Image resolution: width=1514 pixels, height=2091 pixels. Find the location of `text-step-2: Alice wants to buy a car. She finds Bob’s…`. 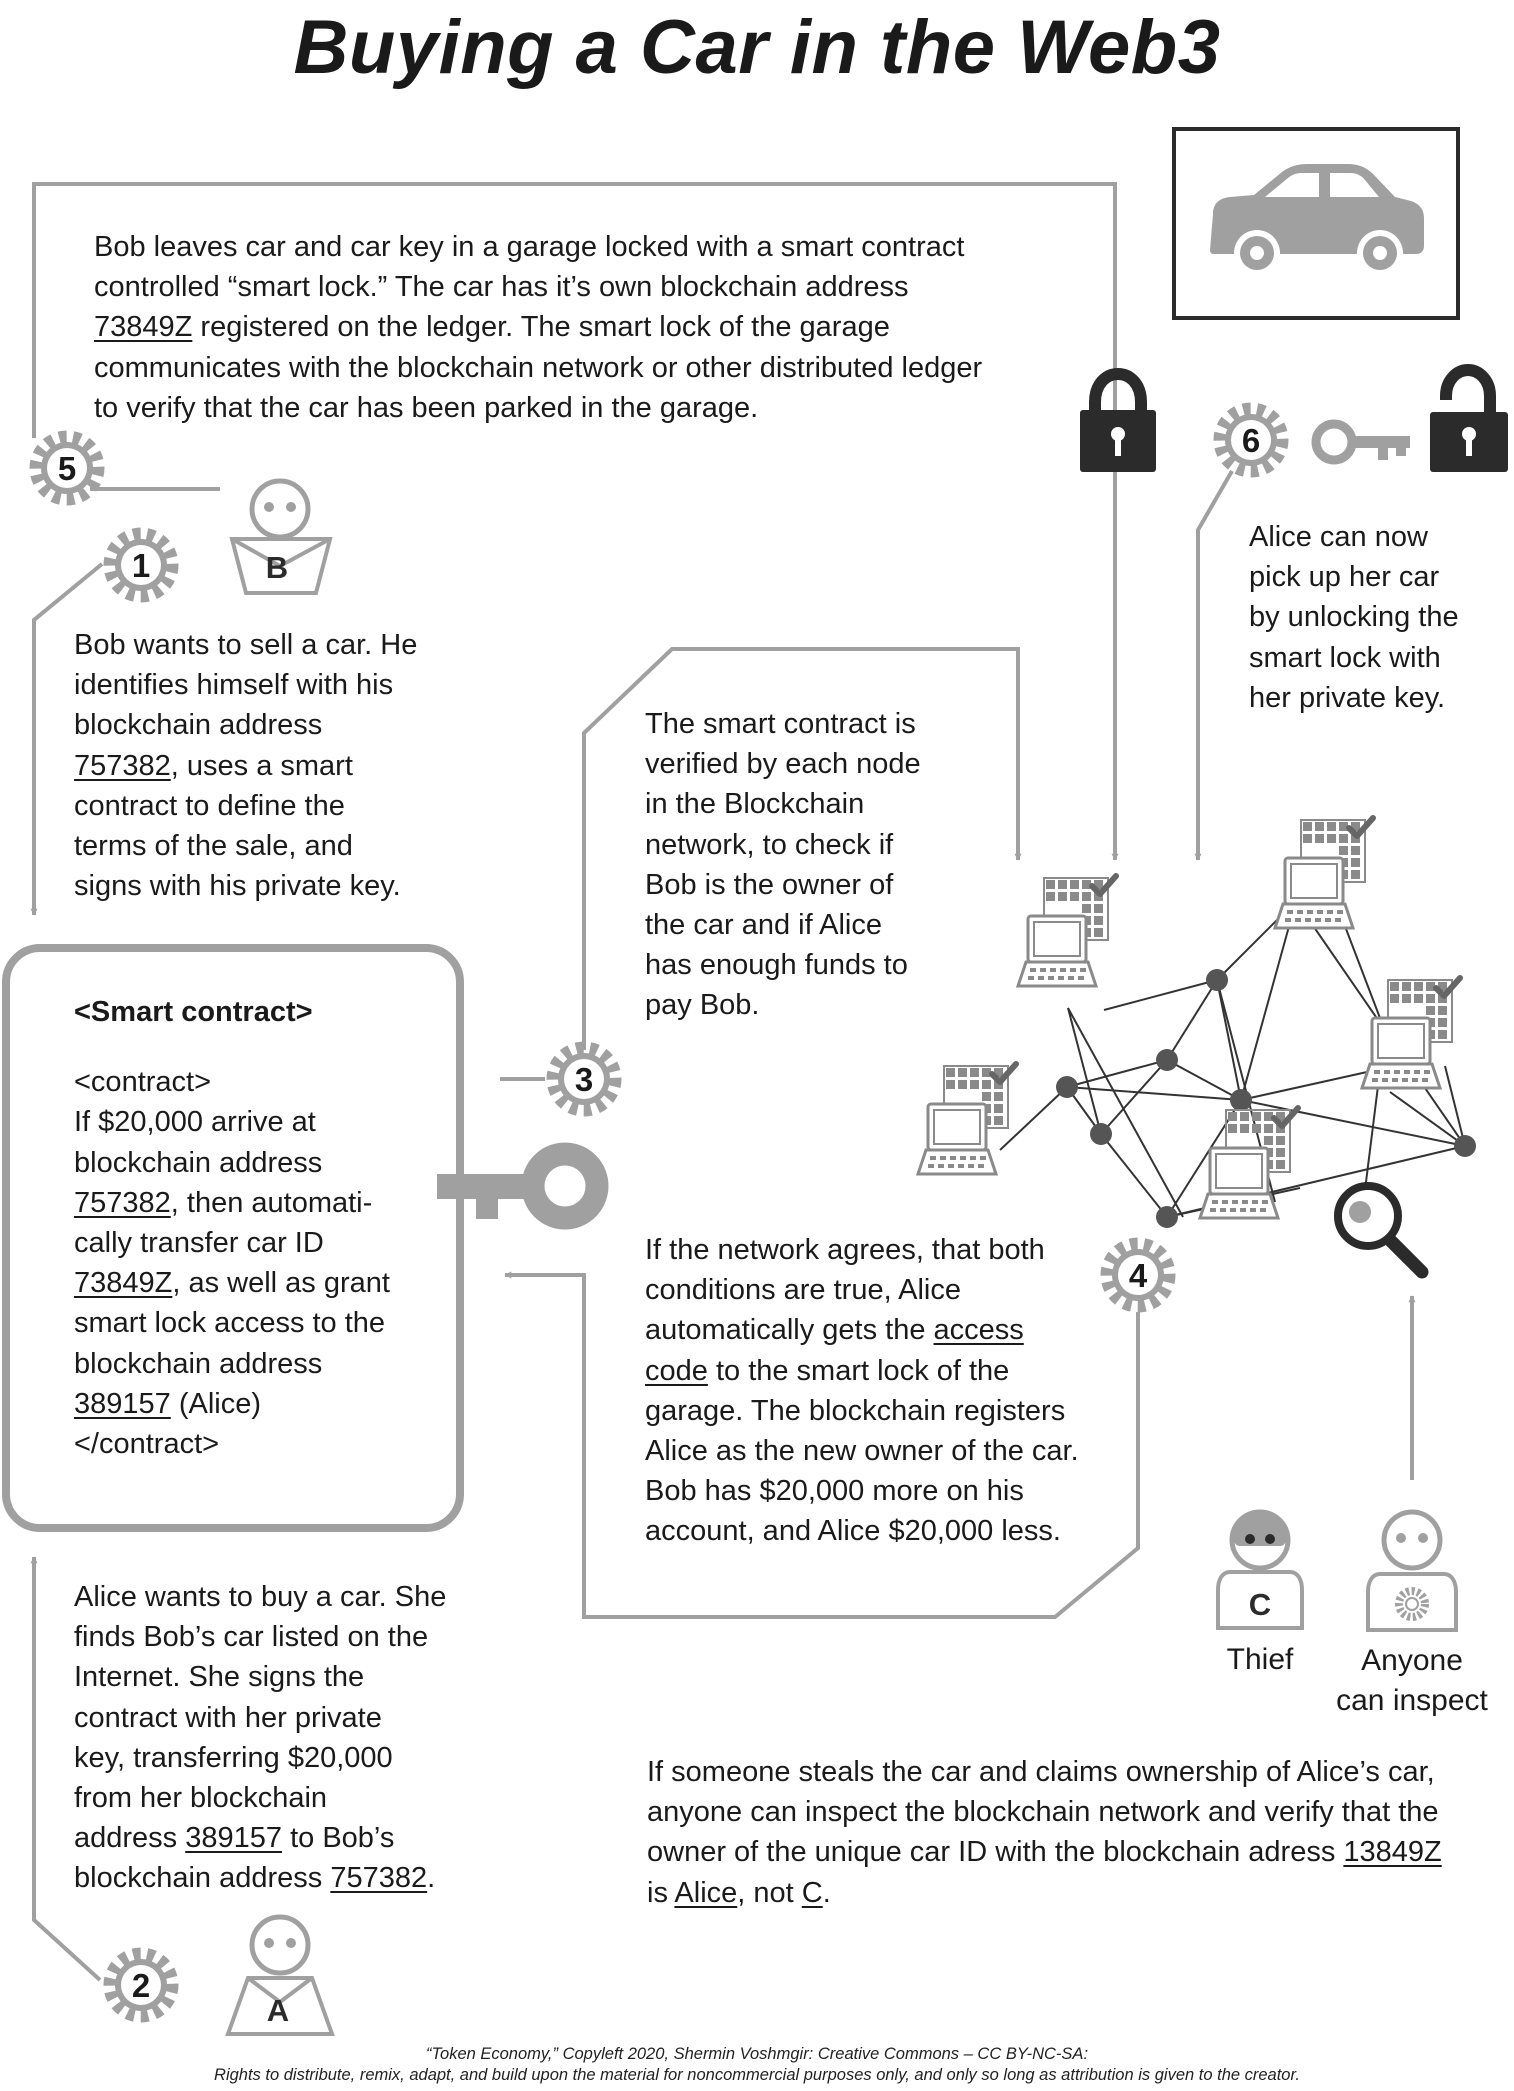

text-step-2: Alice wants to buy a car. She finds Bob’s… is located at coordinates (260, 1738).